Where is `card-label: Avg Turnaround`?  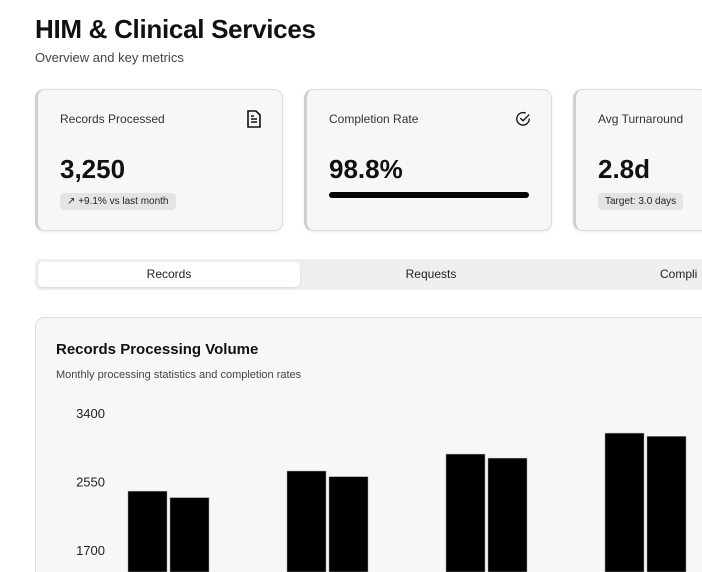 card-label: Avg Turnaround is located at coordinates (641, 119).